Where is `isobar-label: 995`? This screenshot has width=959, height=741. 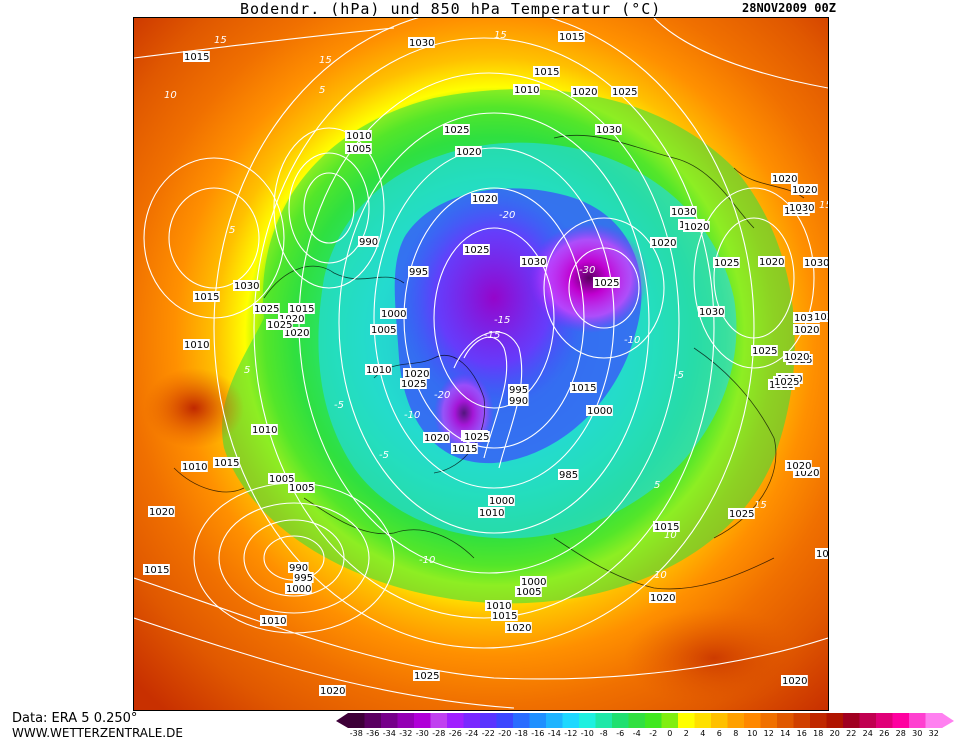 isobar-label: 995 is located at coordinates (418, 272).